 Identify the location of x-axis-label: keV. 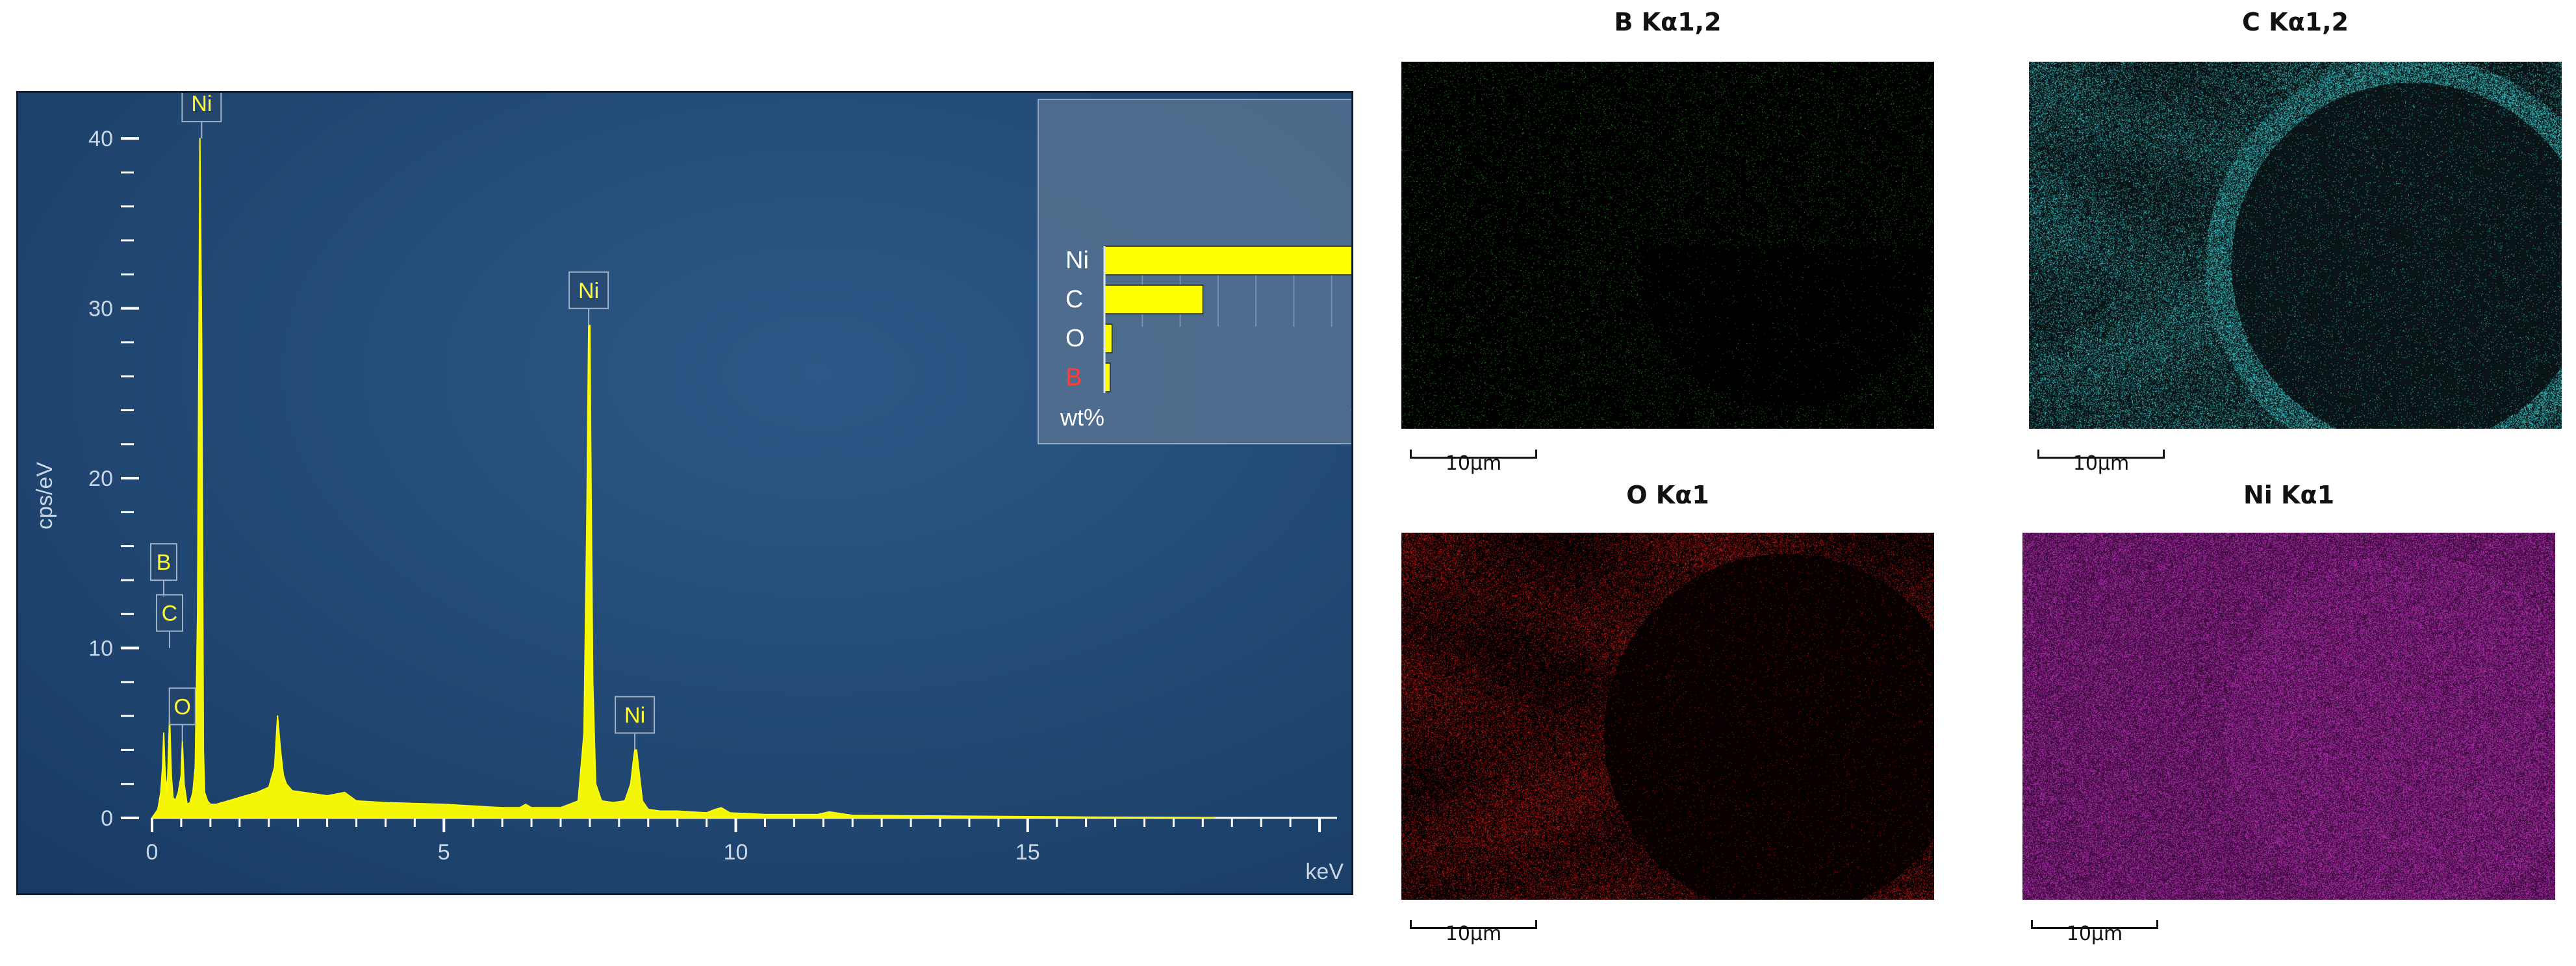
(1324, 871).